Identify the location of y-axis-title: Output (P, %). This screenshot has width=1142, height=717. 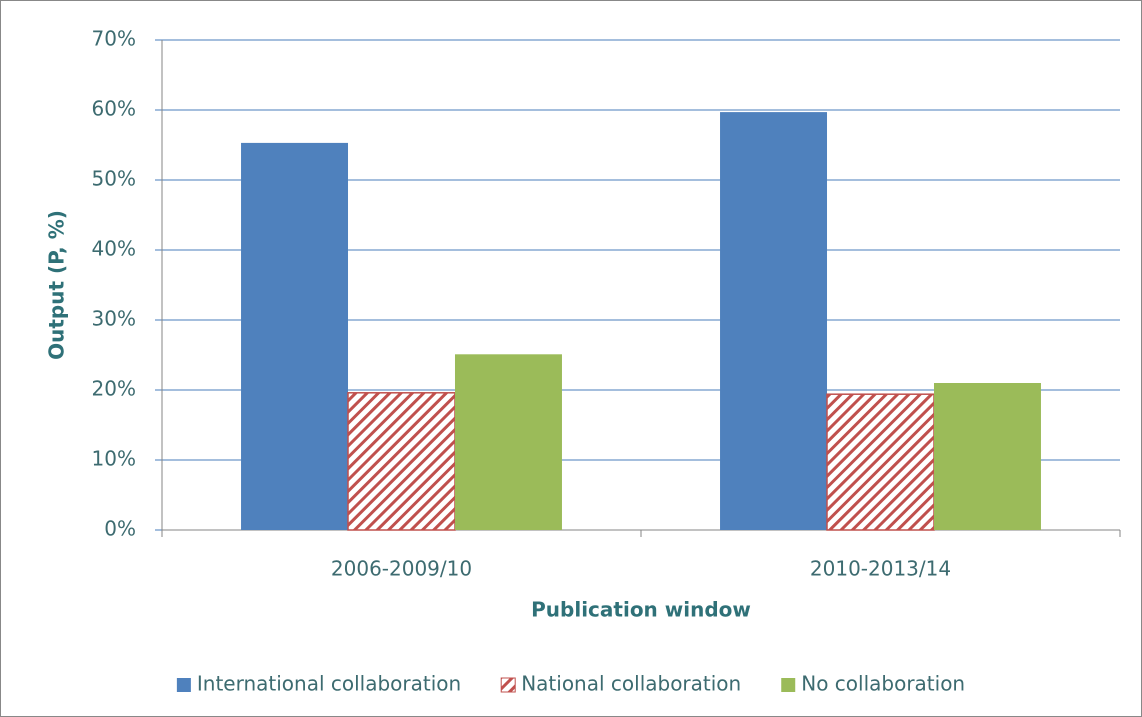
(57, 285).